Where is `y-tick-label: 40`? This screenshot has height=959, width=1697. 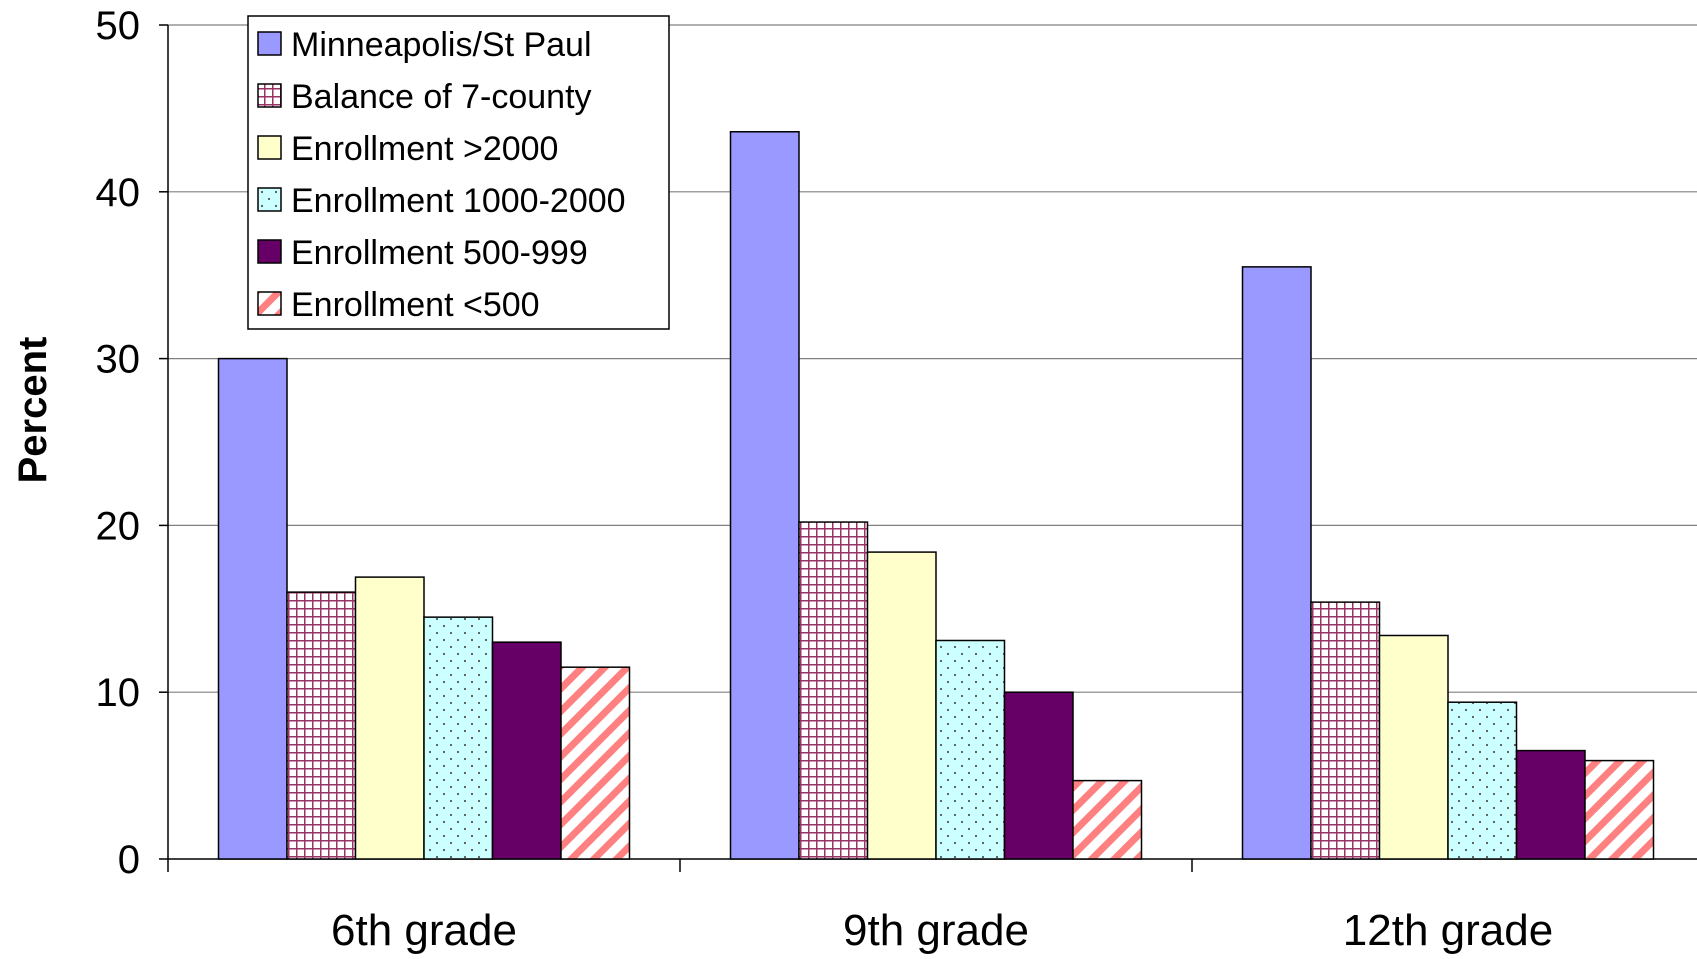
y-tick-label: 40 is located at coordinates (118, 193).